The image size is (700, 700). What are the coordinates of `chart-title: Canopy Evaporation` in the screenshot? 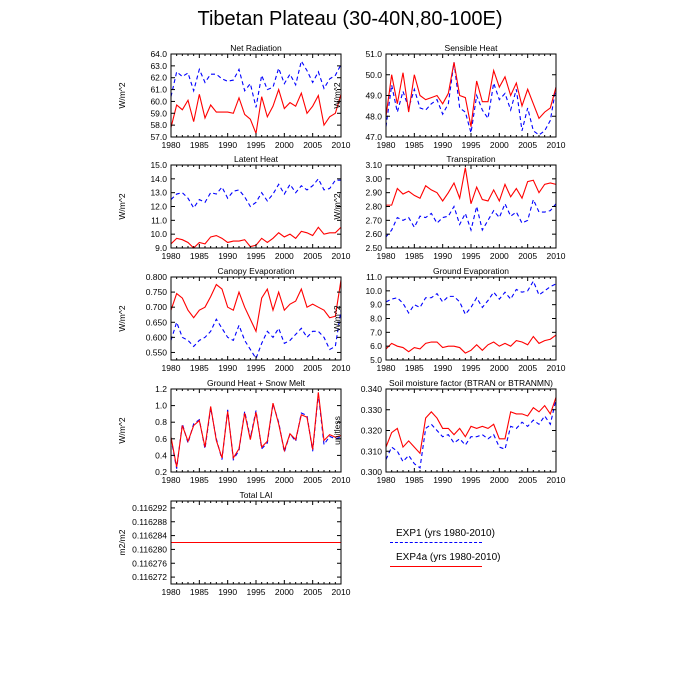 It's located at (255, 271).